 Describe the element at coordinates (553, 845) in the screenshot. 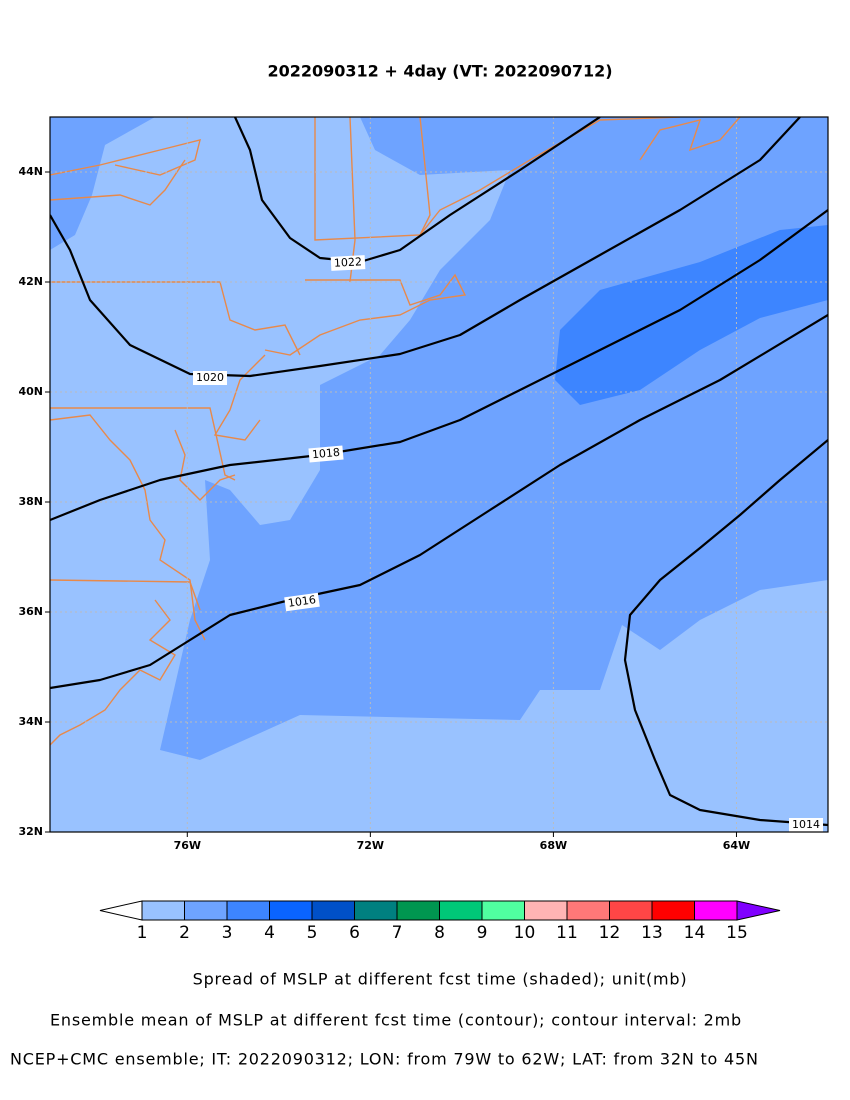

I see `x-tick-label: 68W` at that location.